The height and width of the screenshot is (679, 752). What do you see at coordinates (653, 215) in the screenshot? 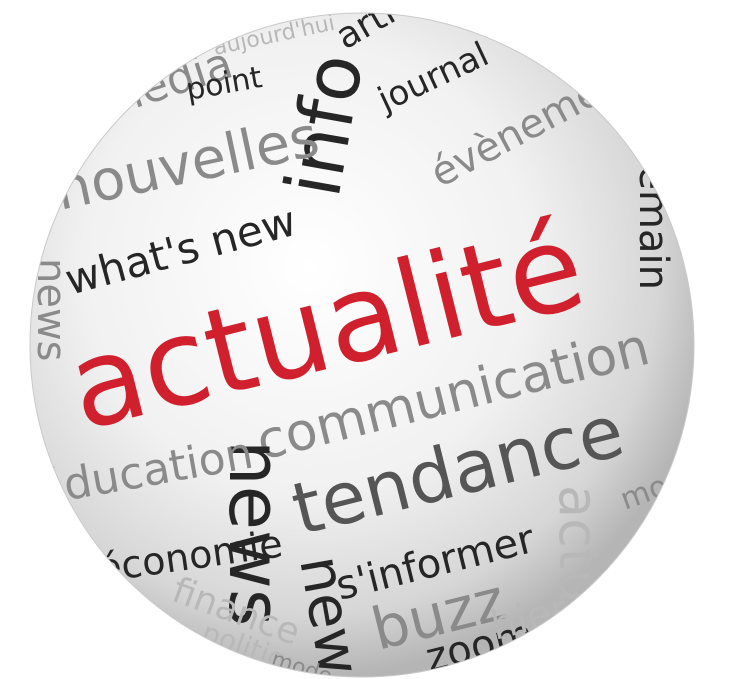
I see `word-demain: demain` at bounding box center [653, 215].